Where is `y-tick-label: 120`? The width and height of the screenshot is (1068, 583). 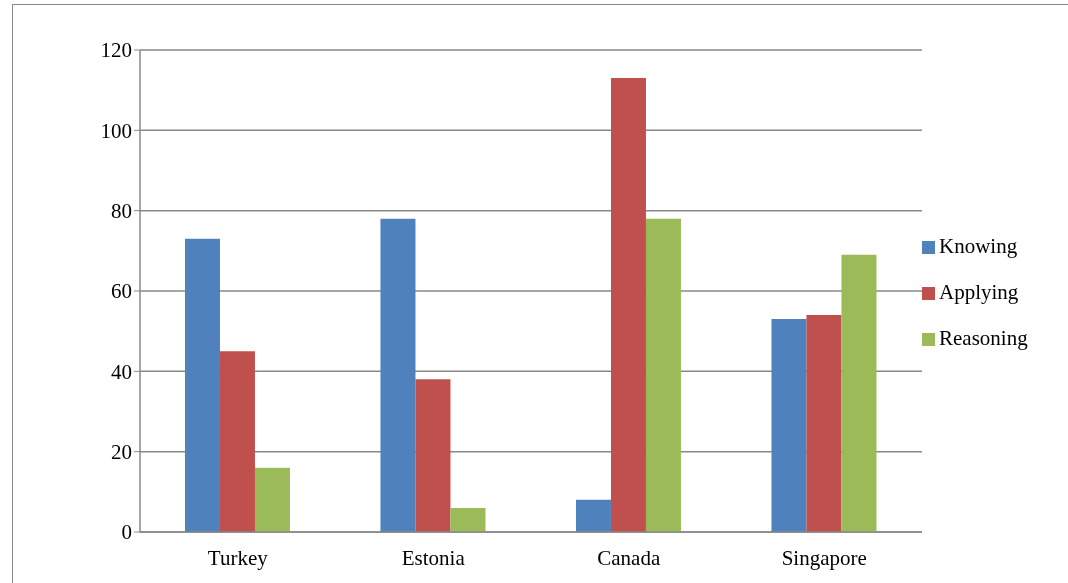 y-tick-label: 120 is located at coordinates (116, 50).